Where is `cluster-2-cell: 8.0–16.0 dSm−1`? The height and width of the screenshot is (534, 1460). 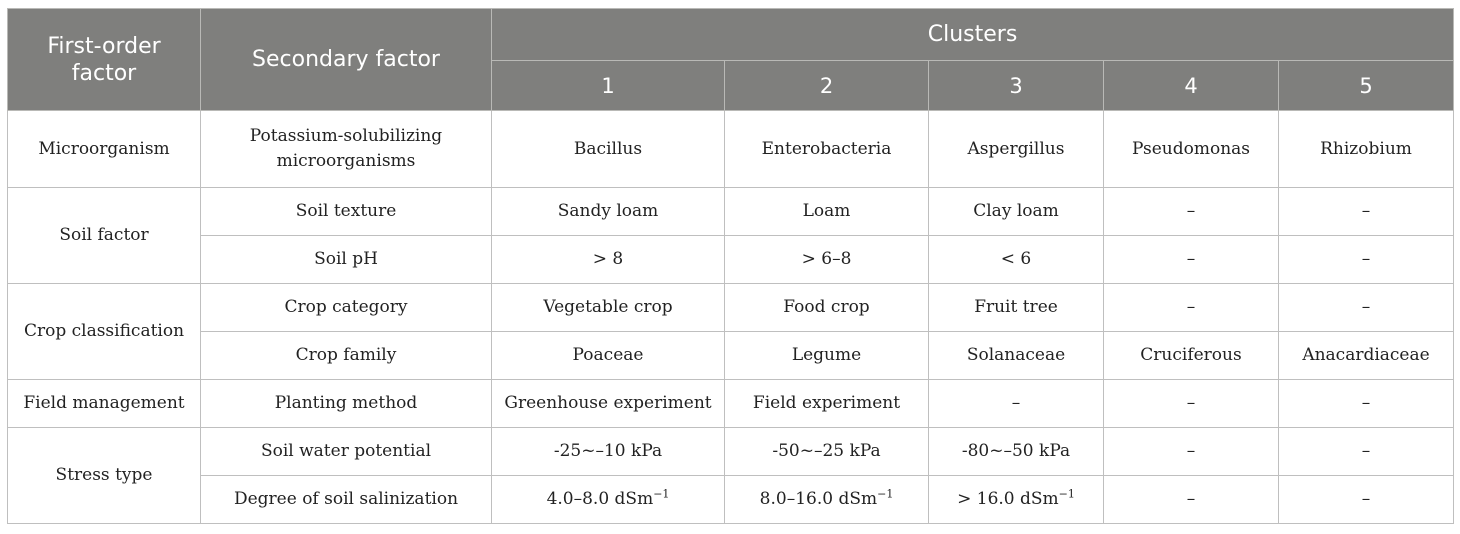
cluster-2-cell: 8.0–16.0 dSm−1 is located at coordinates (826, 499).